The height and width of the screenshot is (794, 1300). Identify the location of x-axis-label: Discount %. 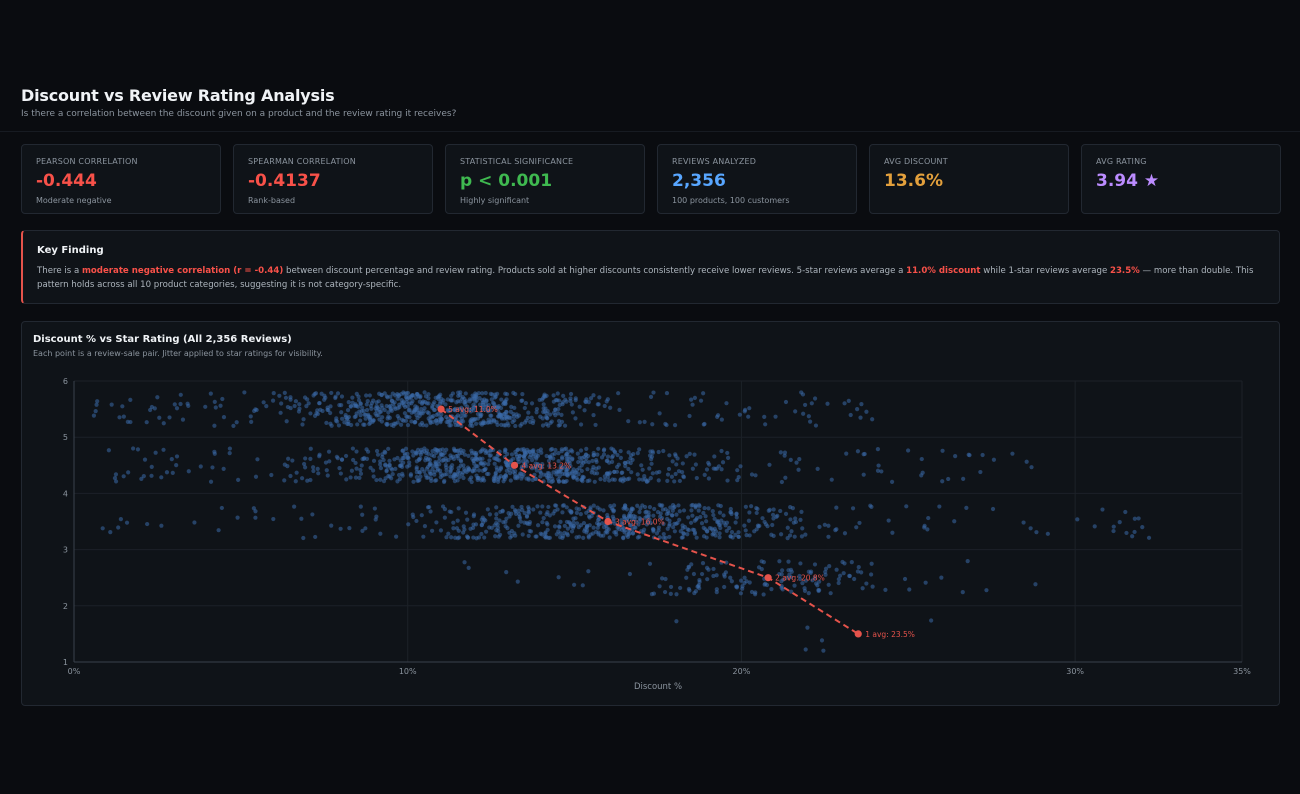
(658, 687).